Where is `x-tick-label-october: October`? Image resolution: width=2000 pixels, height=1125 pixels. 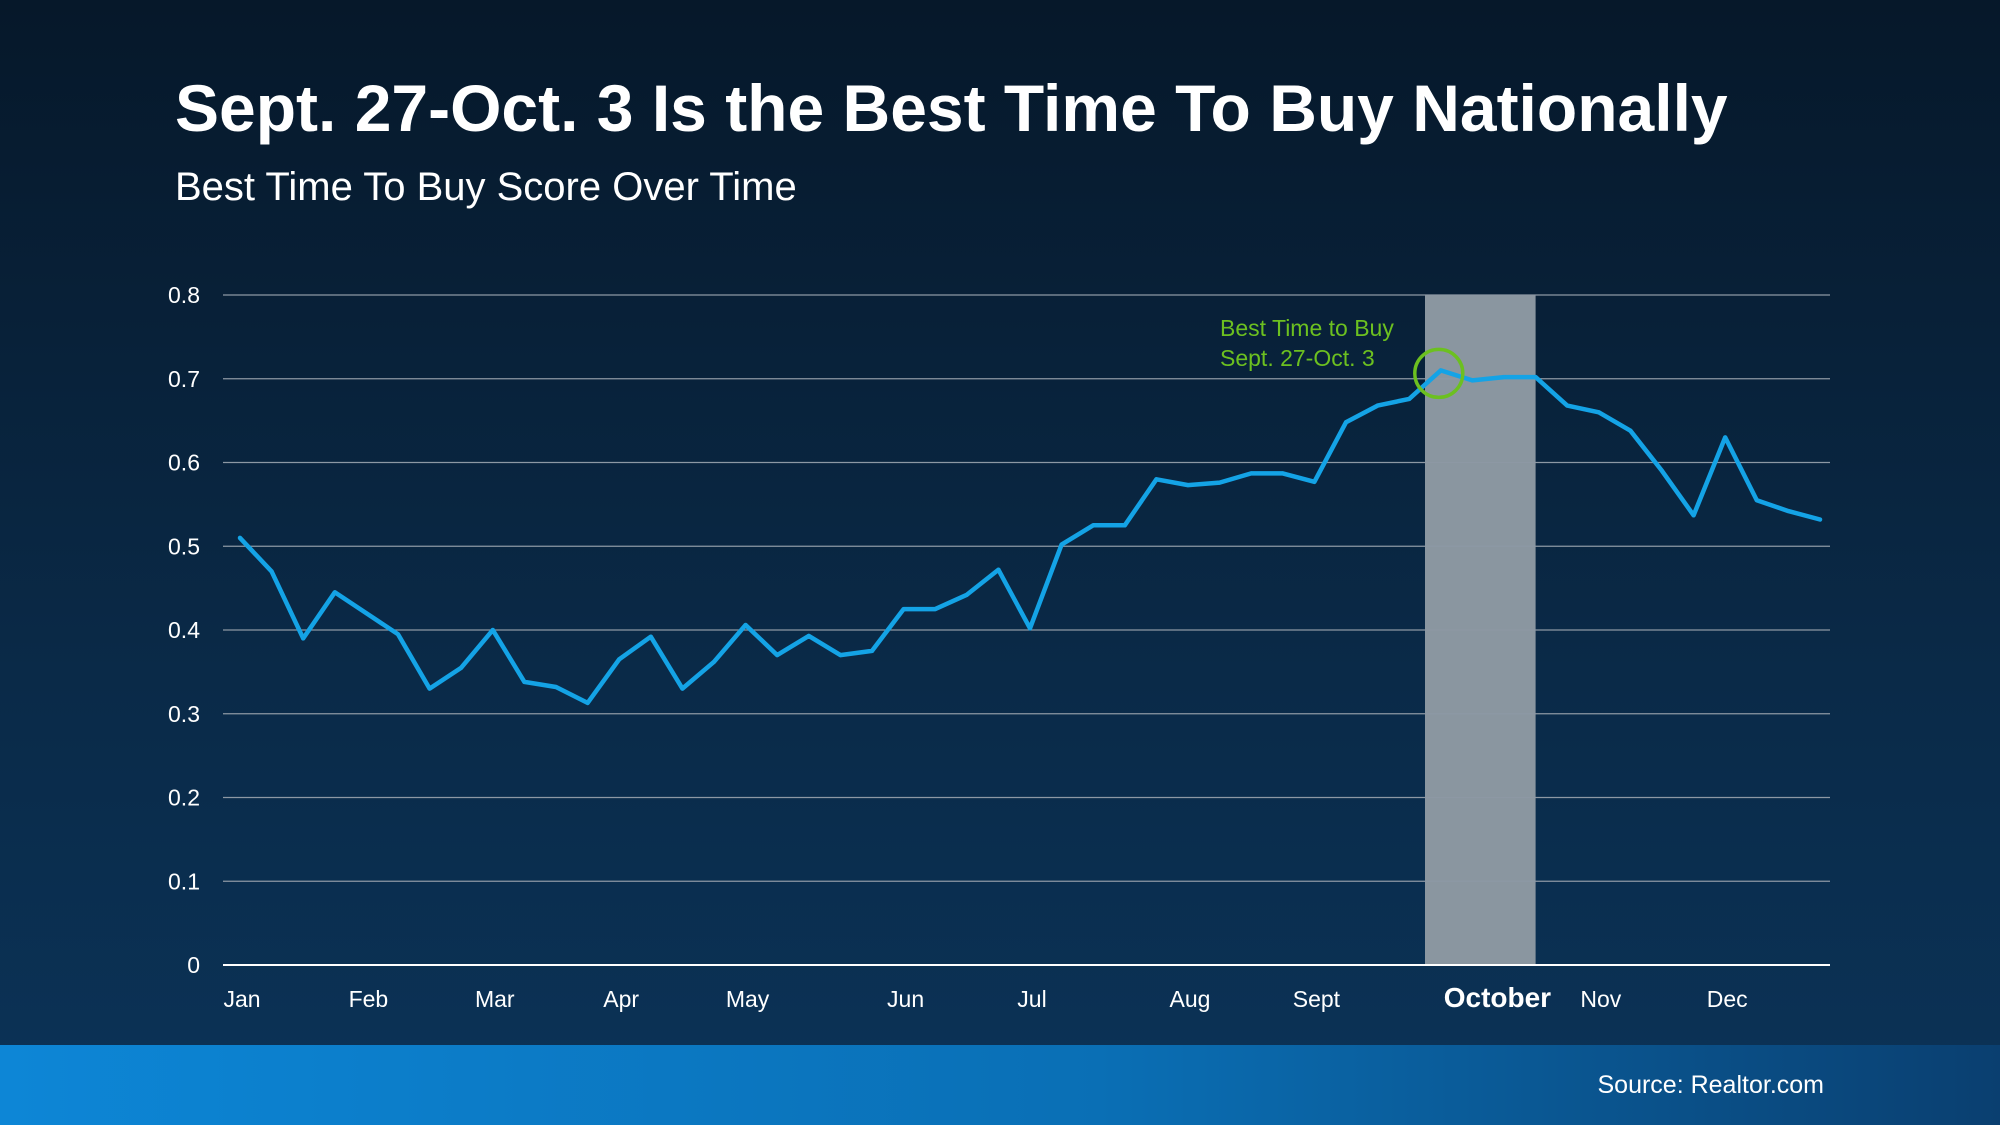
x-tick-label-october: October is located at coordinates (1497, 997).